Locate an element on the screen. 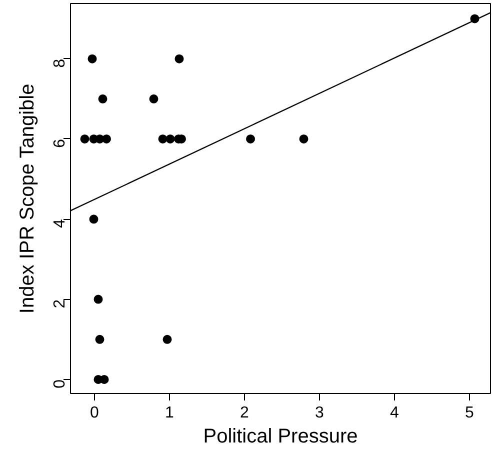  x-tick-label: 1 is located at coordinates (169, 413).